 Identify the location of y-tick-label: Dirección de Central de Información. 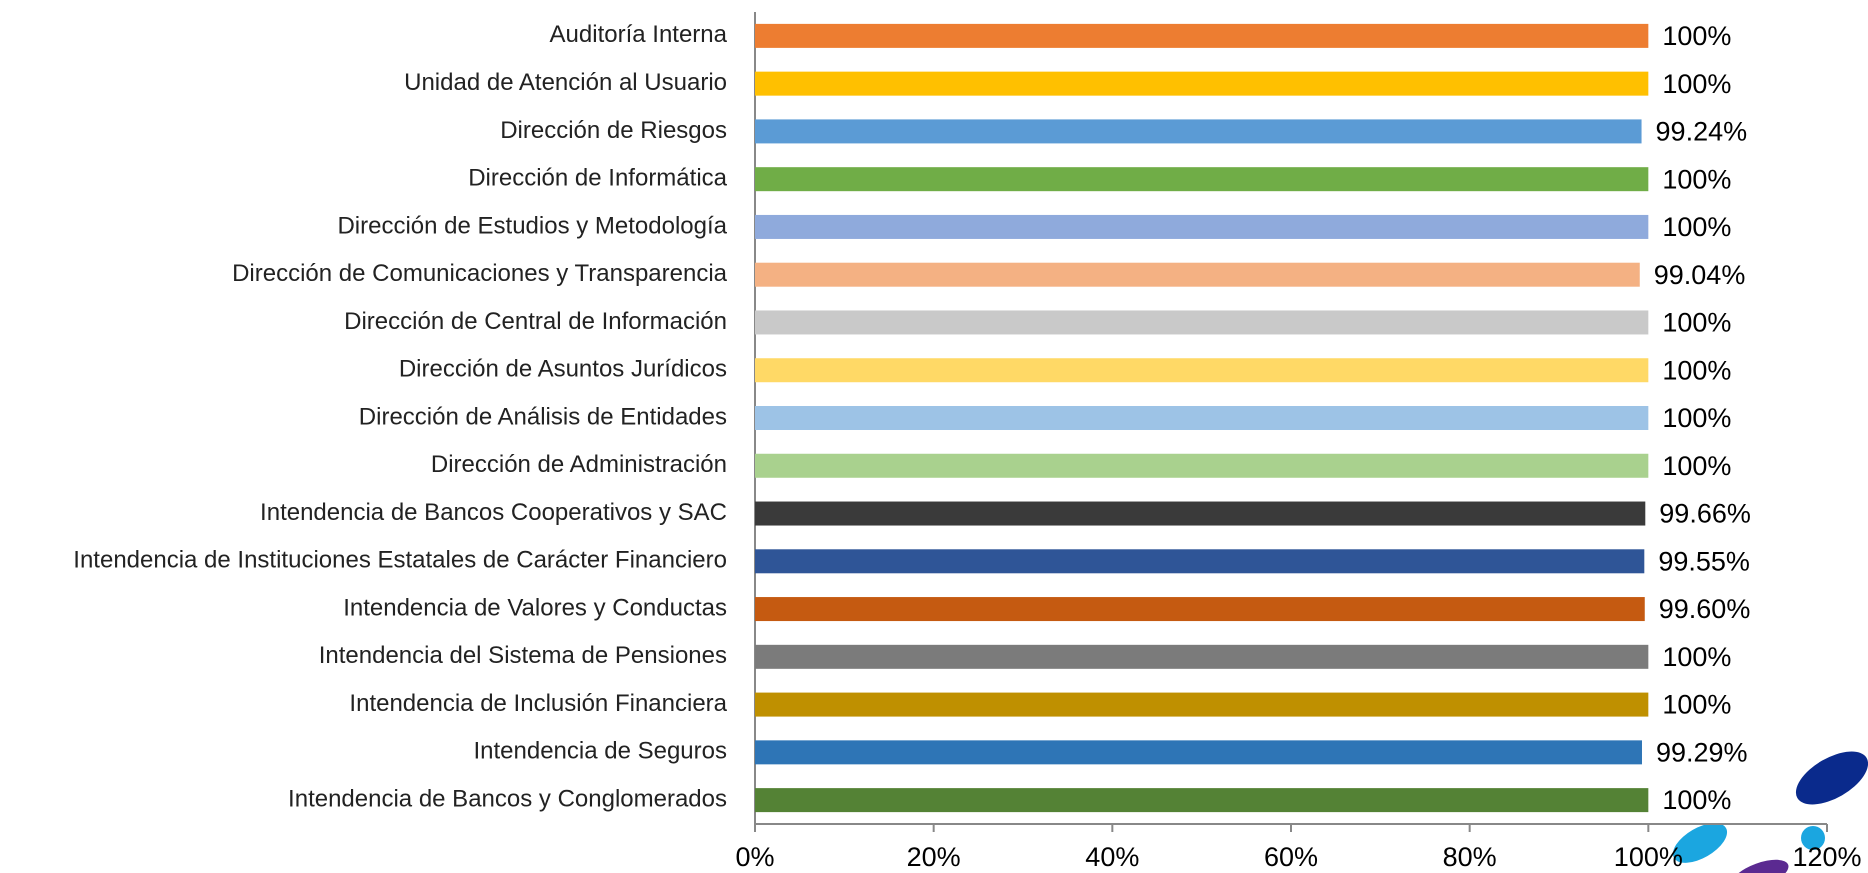
(535, 321).